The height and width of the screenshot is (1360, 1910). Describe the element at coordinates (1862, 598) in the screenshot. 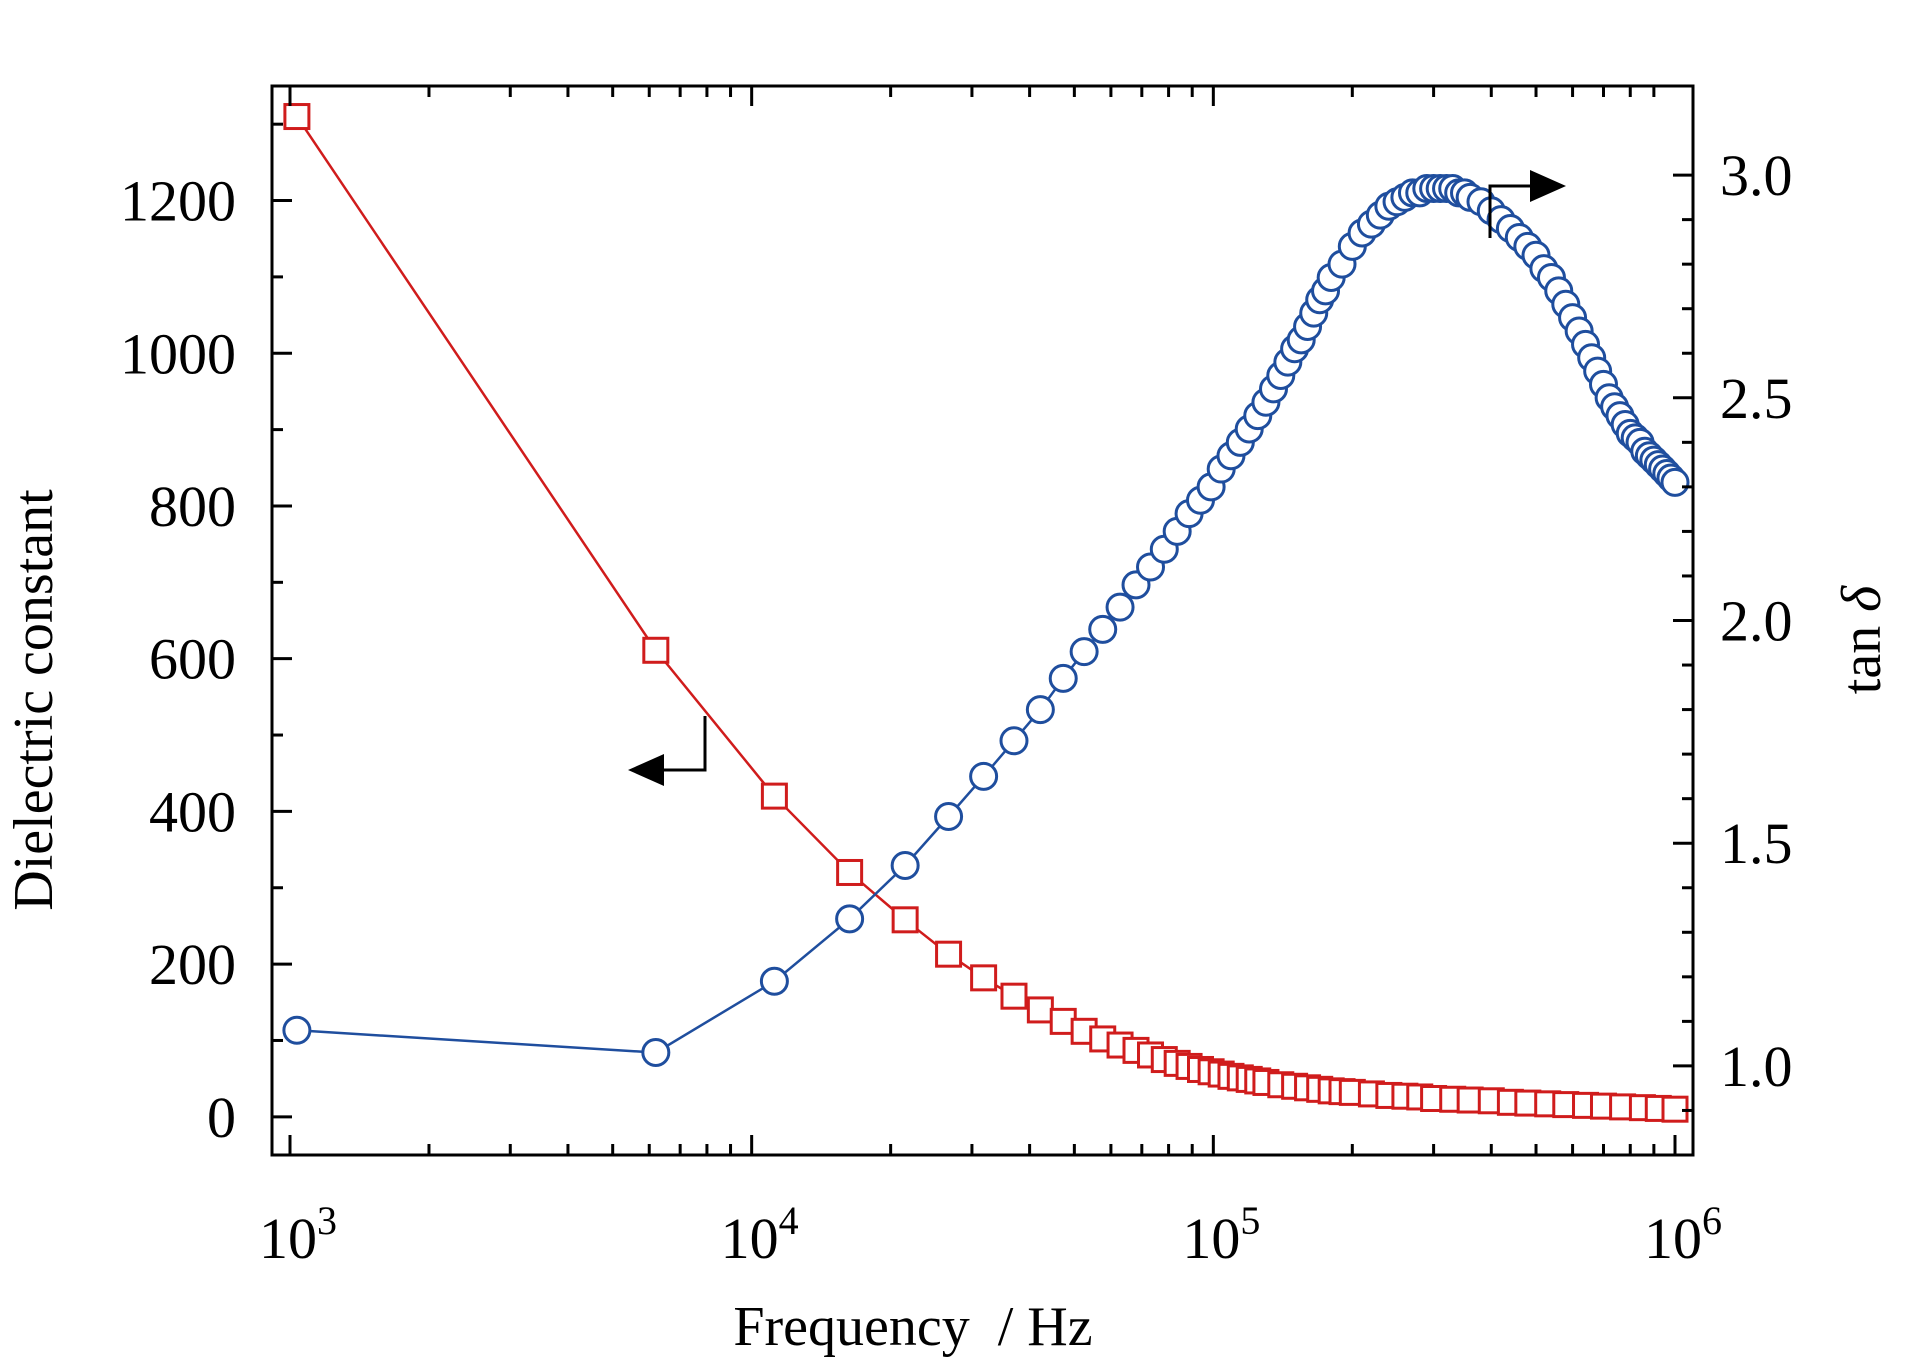

I see `right-y-axis-label-symbol: δ` at that location.